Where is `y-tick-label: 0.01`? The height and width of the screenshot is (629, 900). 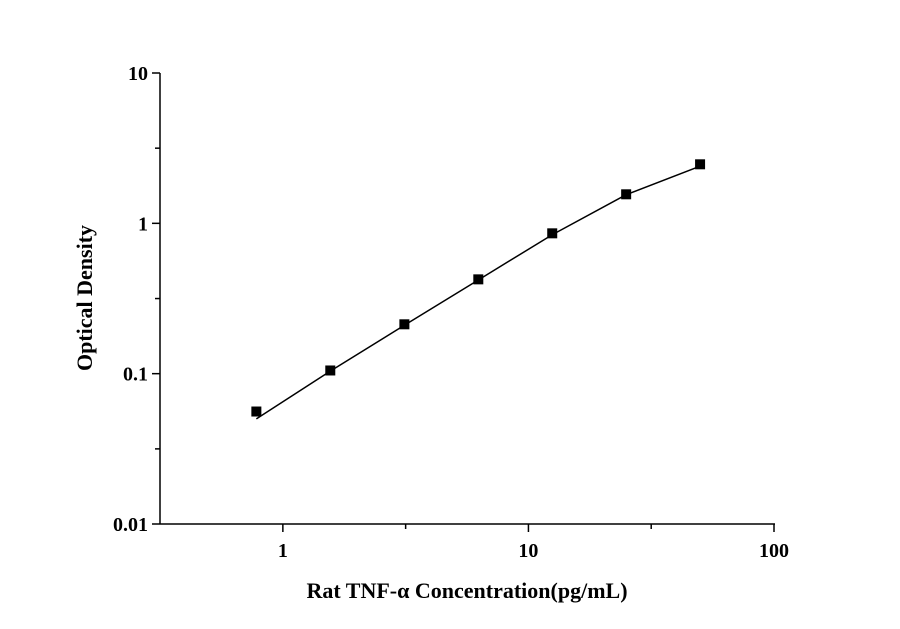 y-tick-label: 0.01 is located at coordinates (130, 525).